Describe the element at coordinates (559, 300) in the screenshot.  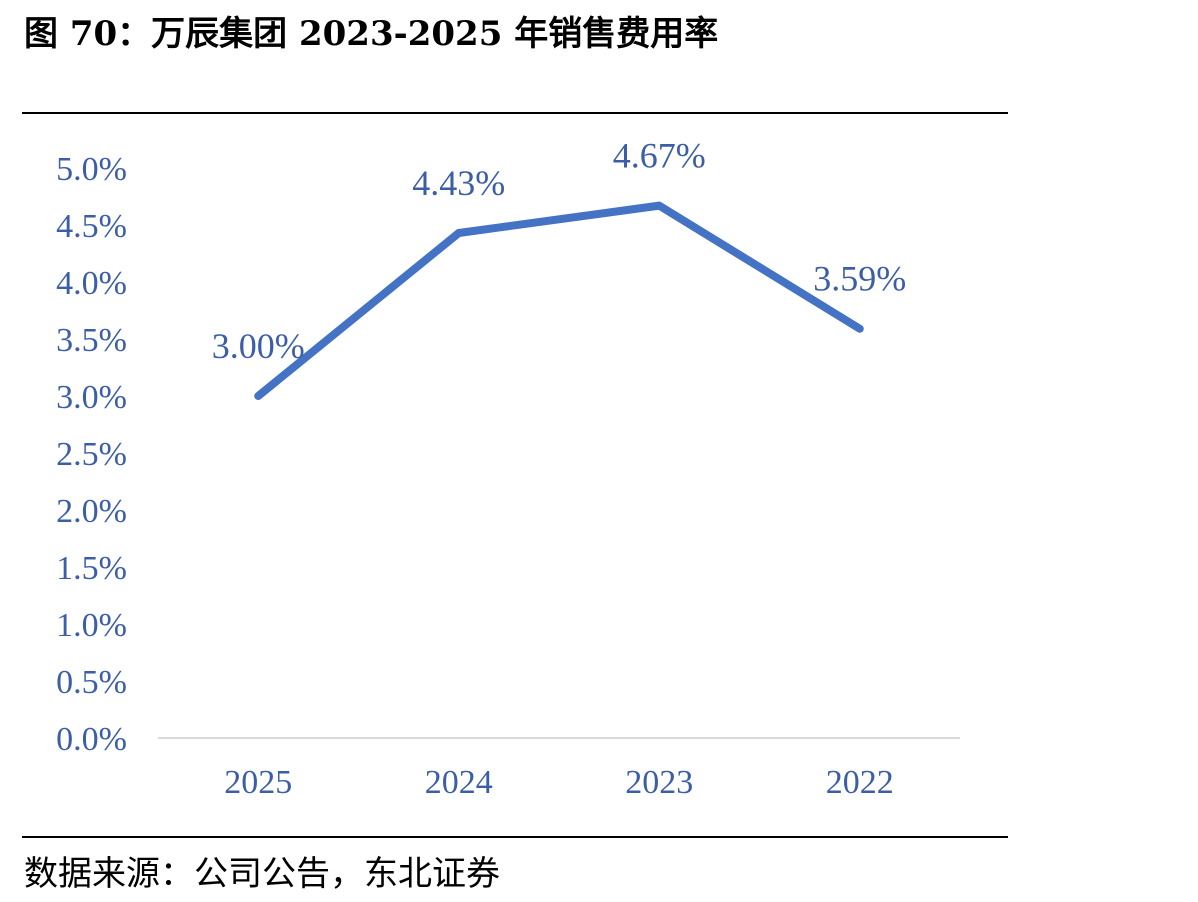
I see `series-line` at that location.